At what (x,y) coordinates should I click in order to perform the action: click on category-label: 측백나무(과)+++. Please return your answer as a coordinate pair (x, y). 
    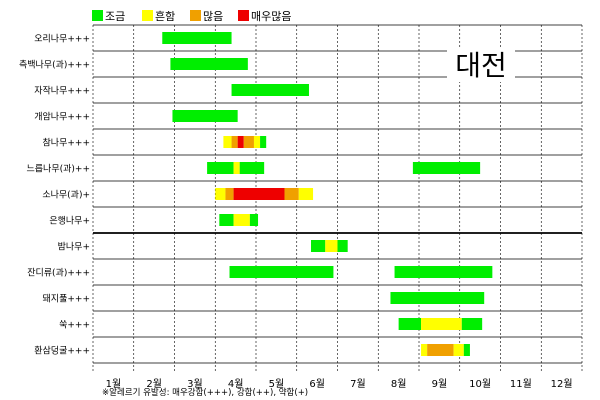
    Looking at the image, I should click on (54, 65).